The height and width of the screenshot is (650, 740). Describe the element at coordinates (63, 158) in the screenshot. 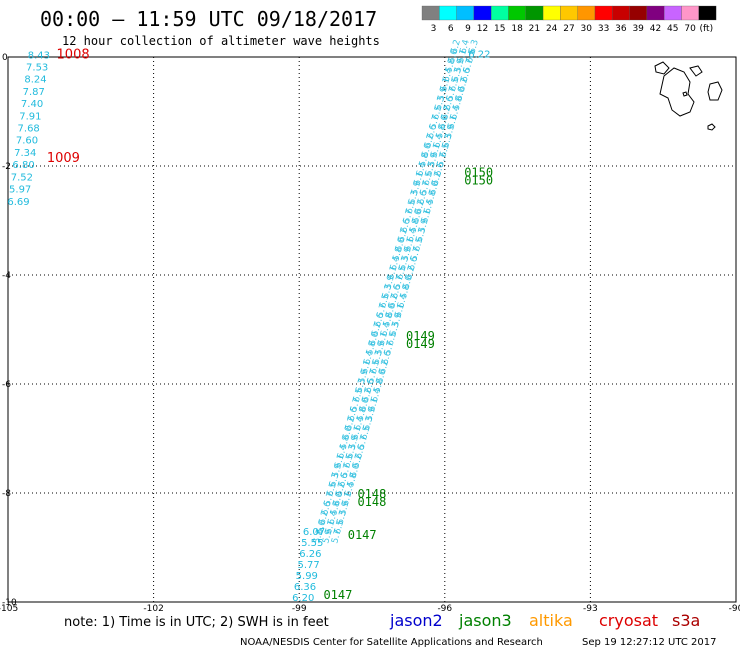

I see `pressure-label: 1009` at that location.